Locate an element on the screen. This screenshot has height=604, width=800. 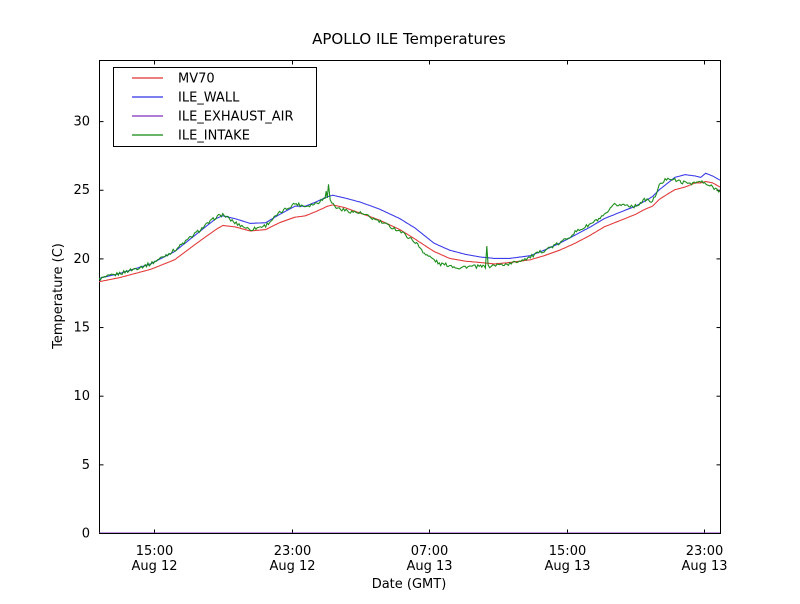
series-line-ile_intake is located at coordinates (409, 229).